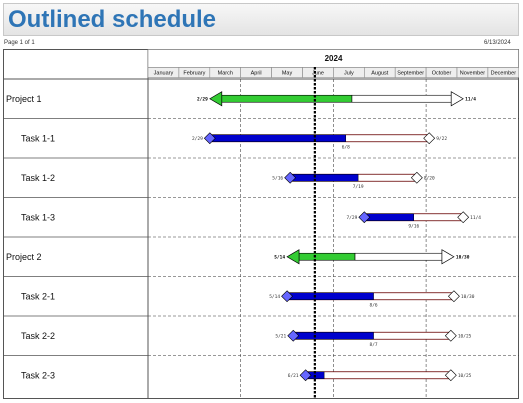  I want to click on month-label-february: February, so click(194, 74).